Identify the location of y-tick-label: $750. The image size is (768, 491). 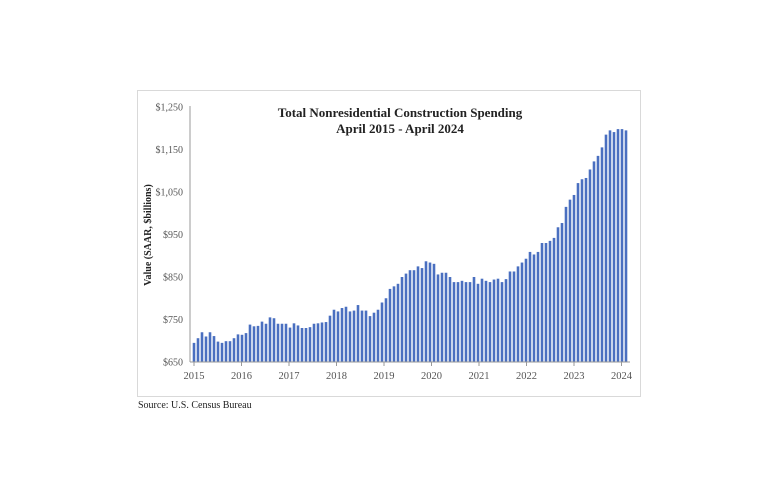
(173, 320).